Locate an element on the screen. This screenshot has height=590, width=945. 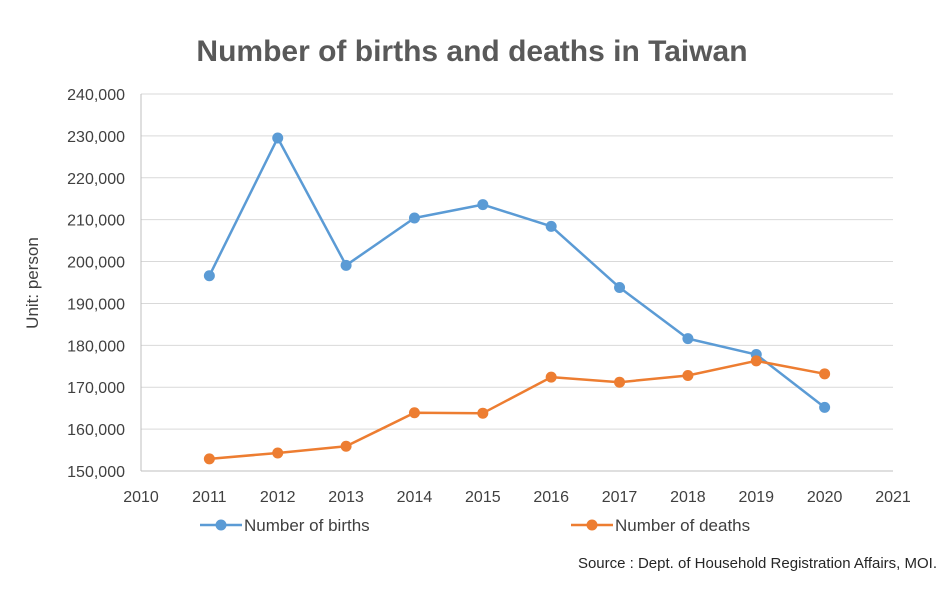
y-axis-label: Unit: person is located at coordinates (32, 283).